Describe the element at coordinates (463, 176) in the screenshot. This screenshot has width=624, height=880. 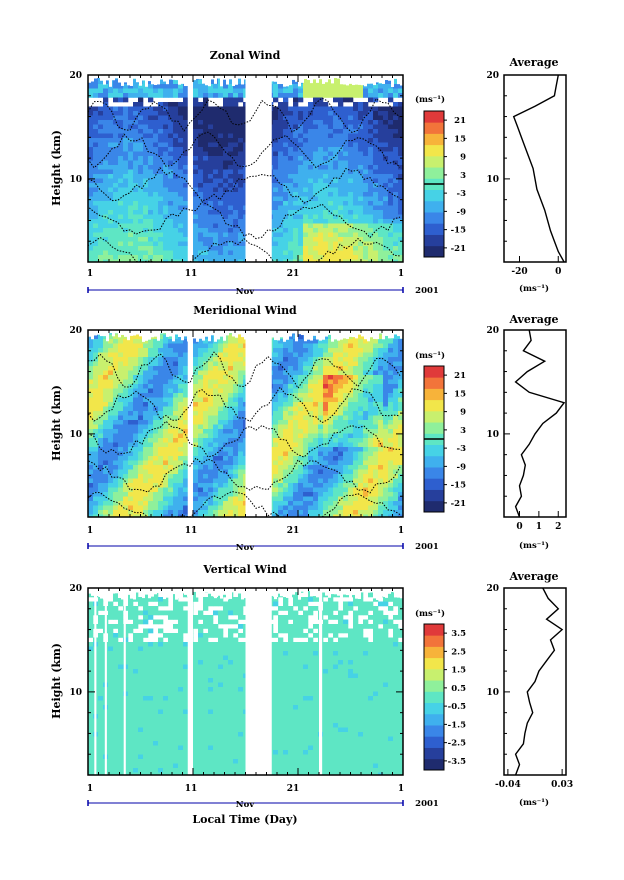
I see `colorbar-tick-label: 3` at that location.